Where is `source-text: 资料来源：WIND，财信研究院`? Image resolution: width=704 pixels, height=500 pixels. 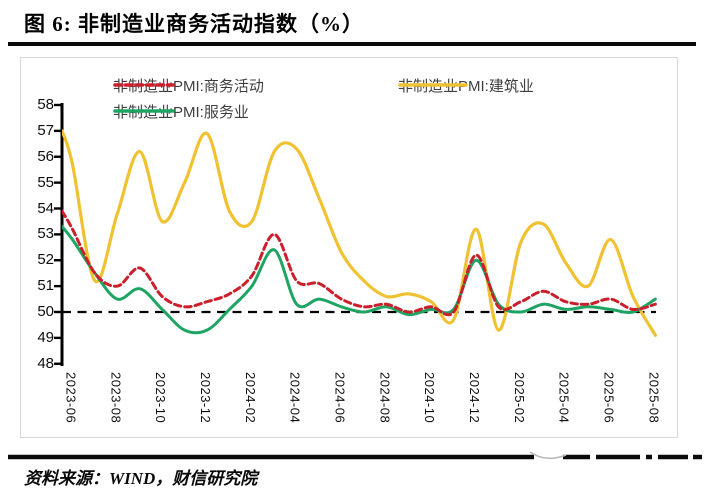 source-text: 资料来源：WIND，财信研究院 is located at coordinates (141, 478).